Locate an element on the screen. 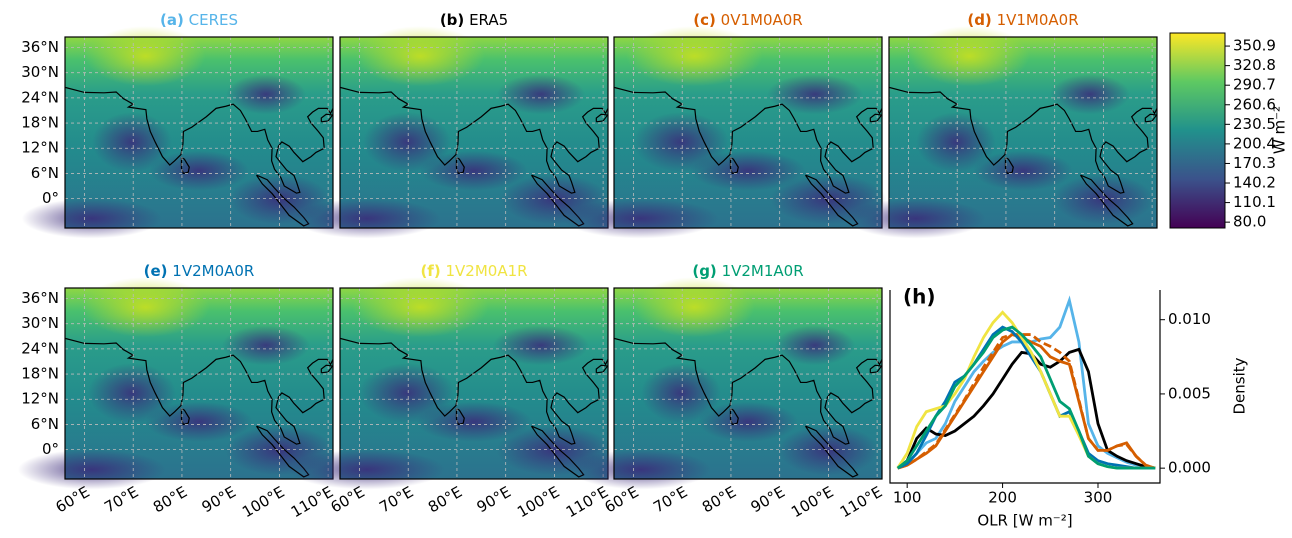 This screenshot has height=538, width=1292. y-tick-label: 0.010 is located at coordinates (1189, 319).